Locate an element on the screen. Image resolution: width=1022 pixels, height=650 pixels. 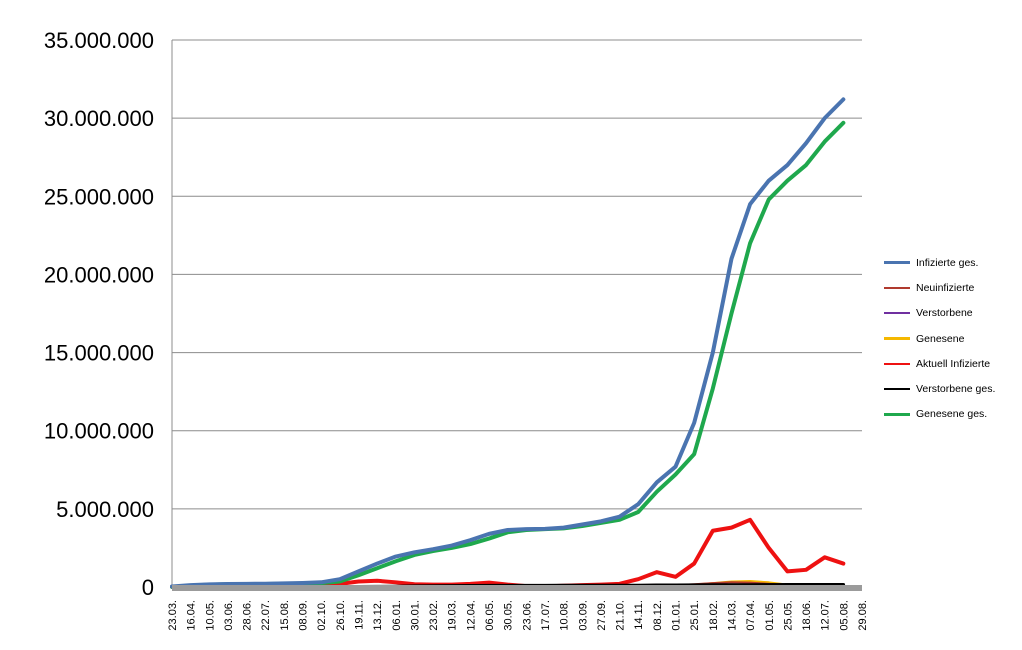
x-tick-label: 06.05. is located at coordinates (490, 615).